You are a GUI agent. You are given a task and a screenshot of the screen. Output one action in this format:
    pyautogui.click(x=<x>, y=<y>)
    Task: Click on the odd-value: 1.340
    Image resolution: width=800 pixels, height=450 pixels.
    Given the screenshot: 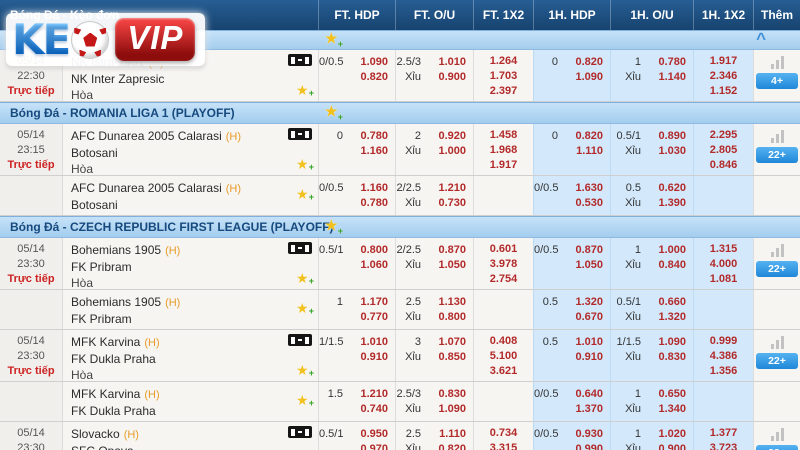 What is the action you would take?
    pyautogui.click(x=672, y=408)
    